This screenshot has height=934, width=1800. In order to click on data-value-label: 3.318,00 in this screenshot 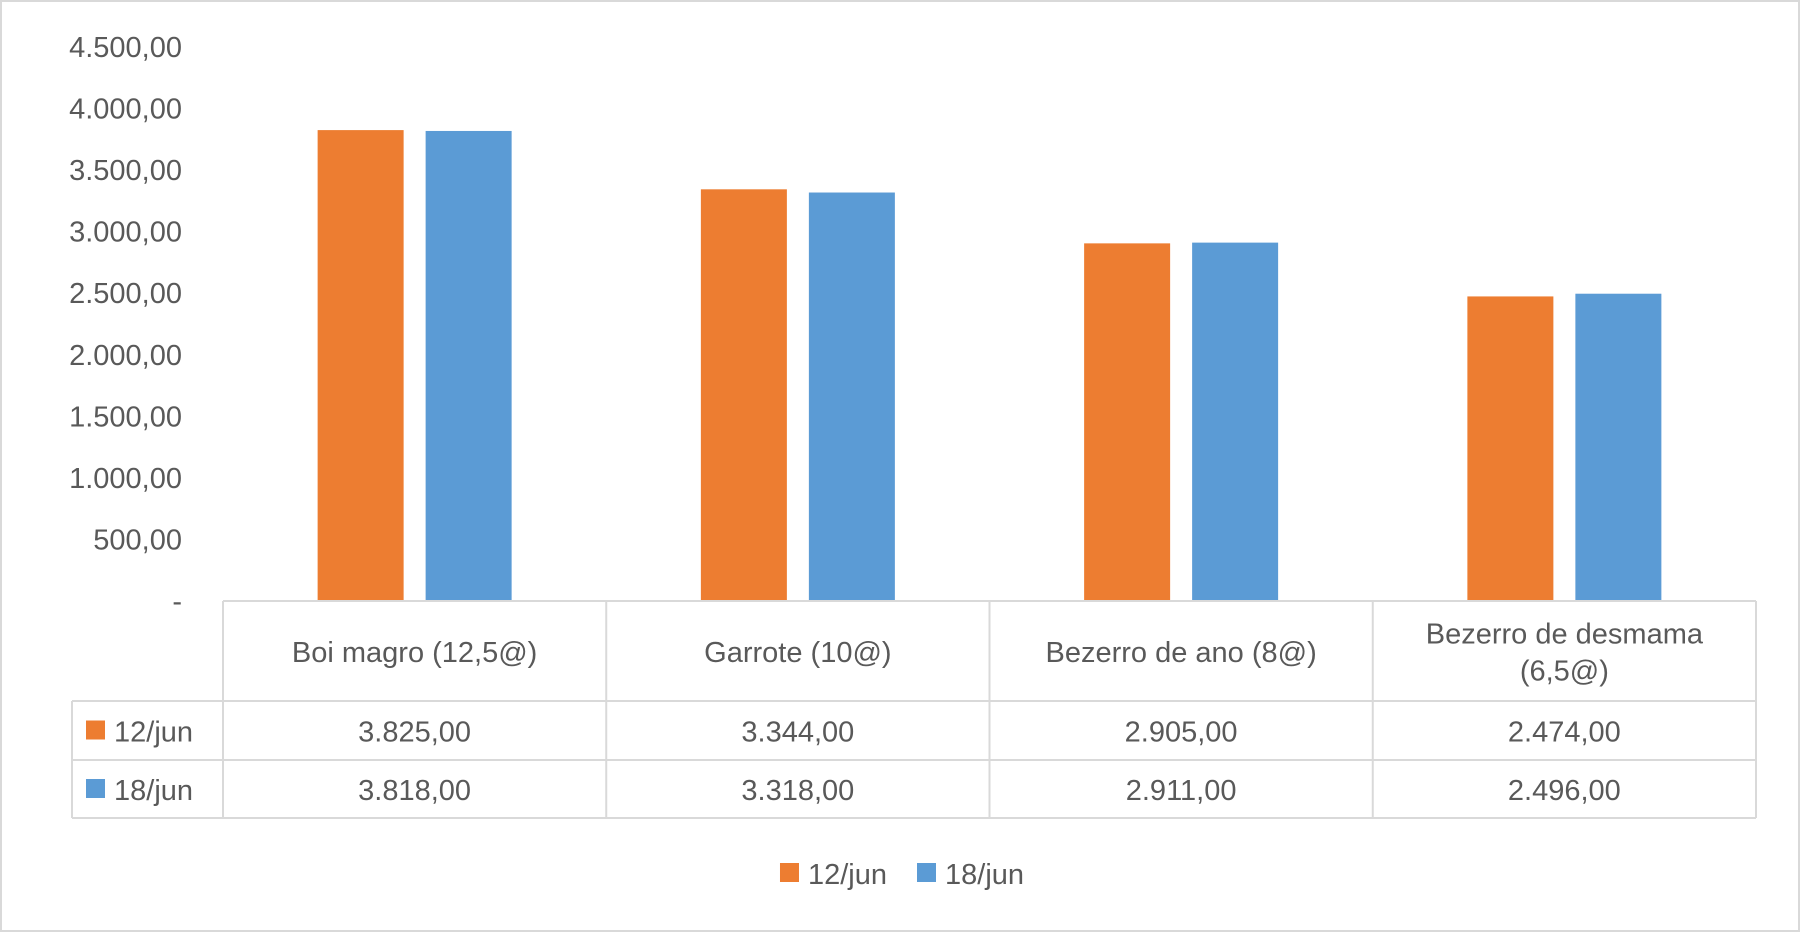, I will do `click(797, 791)`.